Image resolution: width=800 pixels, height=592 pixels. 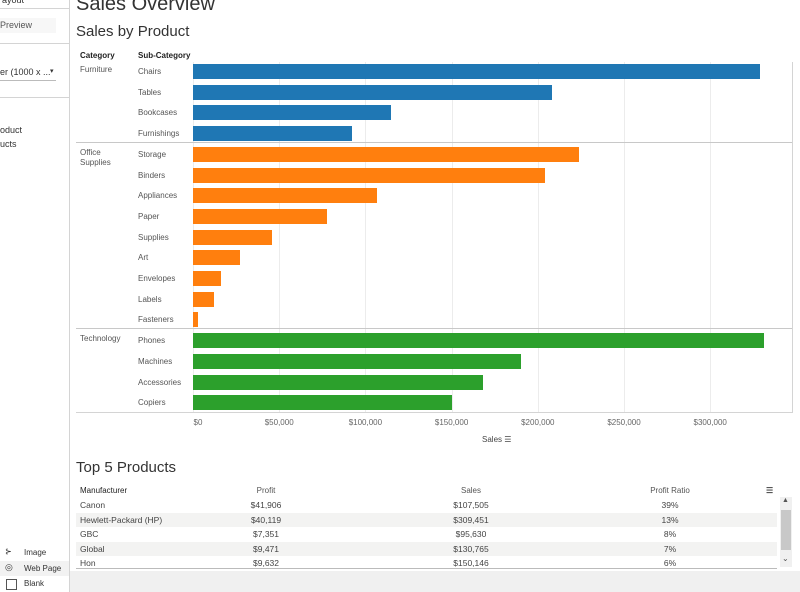 What do you see at coordinates (471, 505) in the screenshot?
I see `table-cell: $107,505` at bounding box center [471, 505].